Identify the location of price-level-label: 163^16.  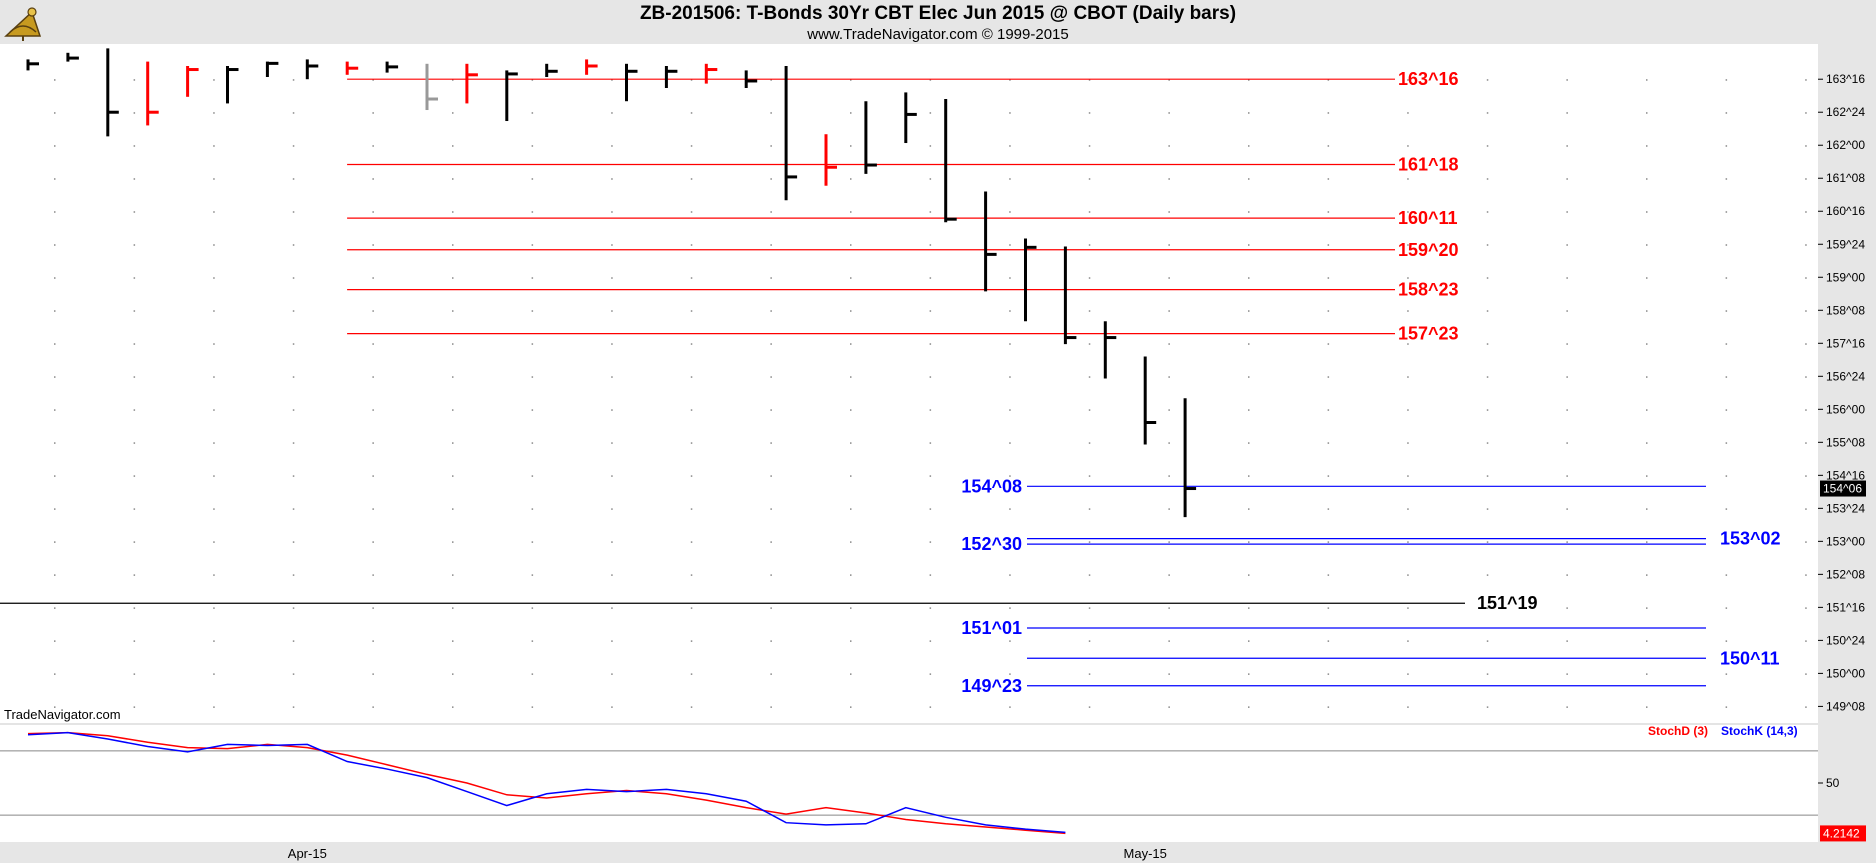
(1428, 79).